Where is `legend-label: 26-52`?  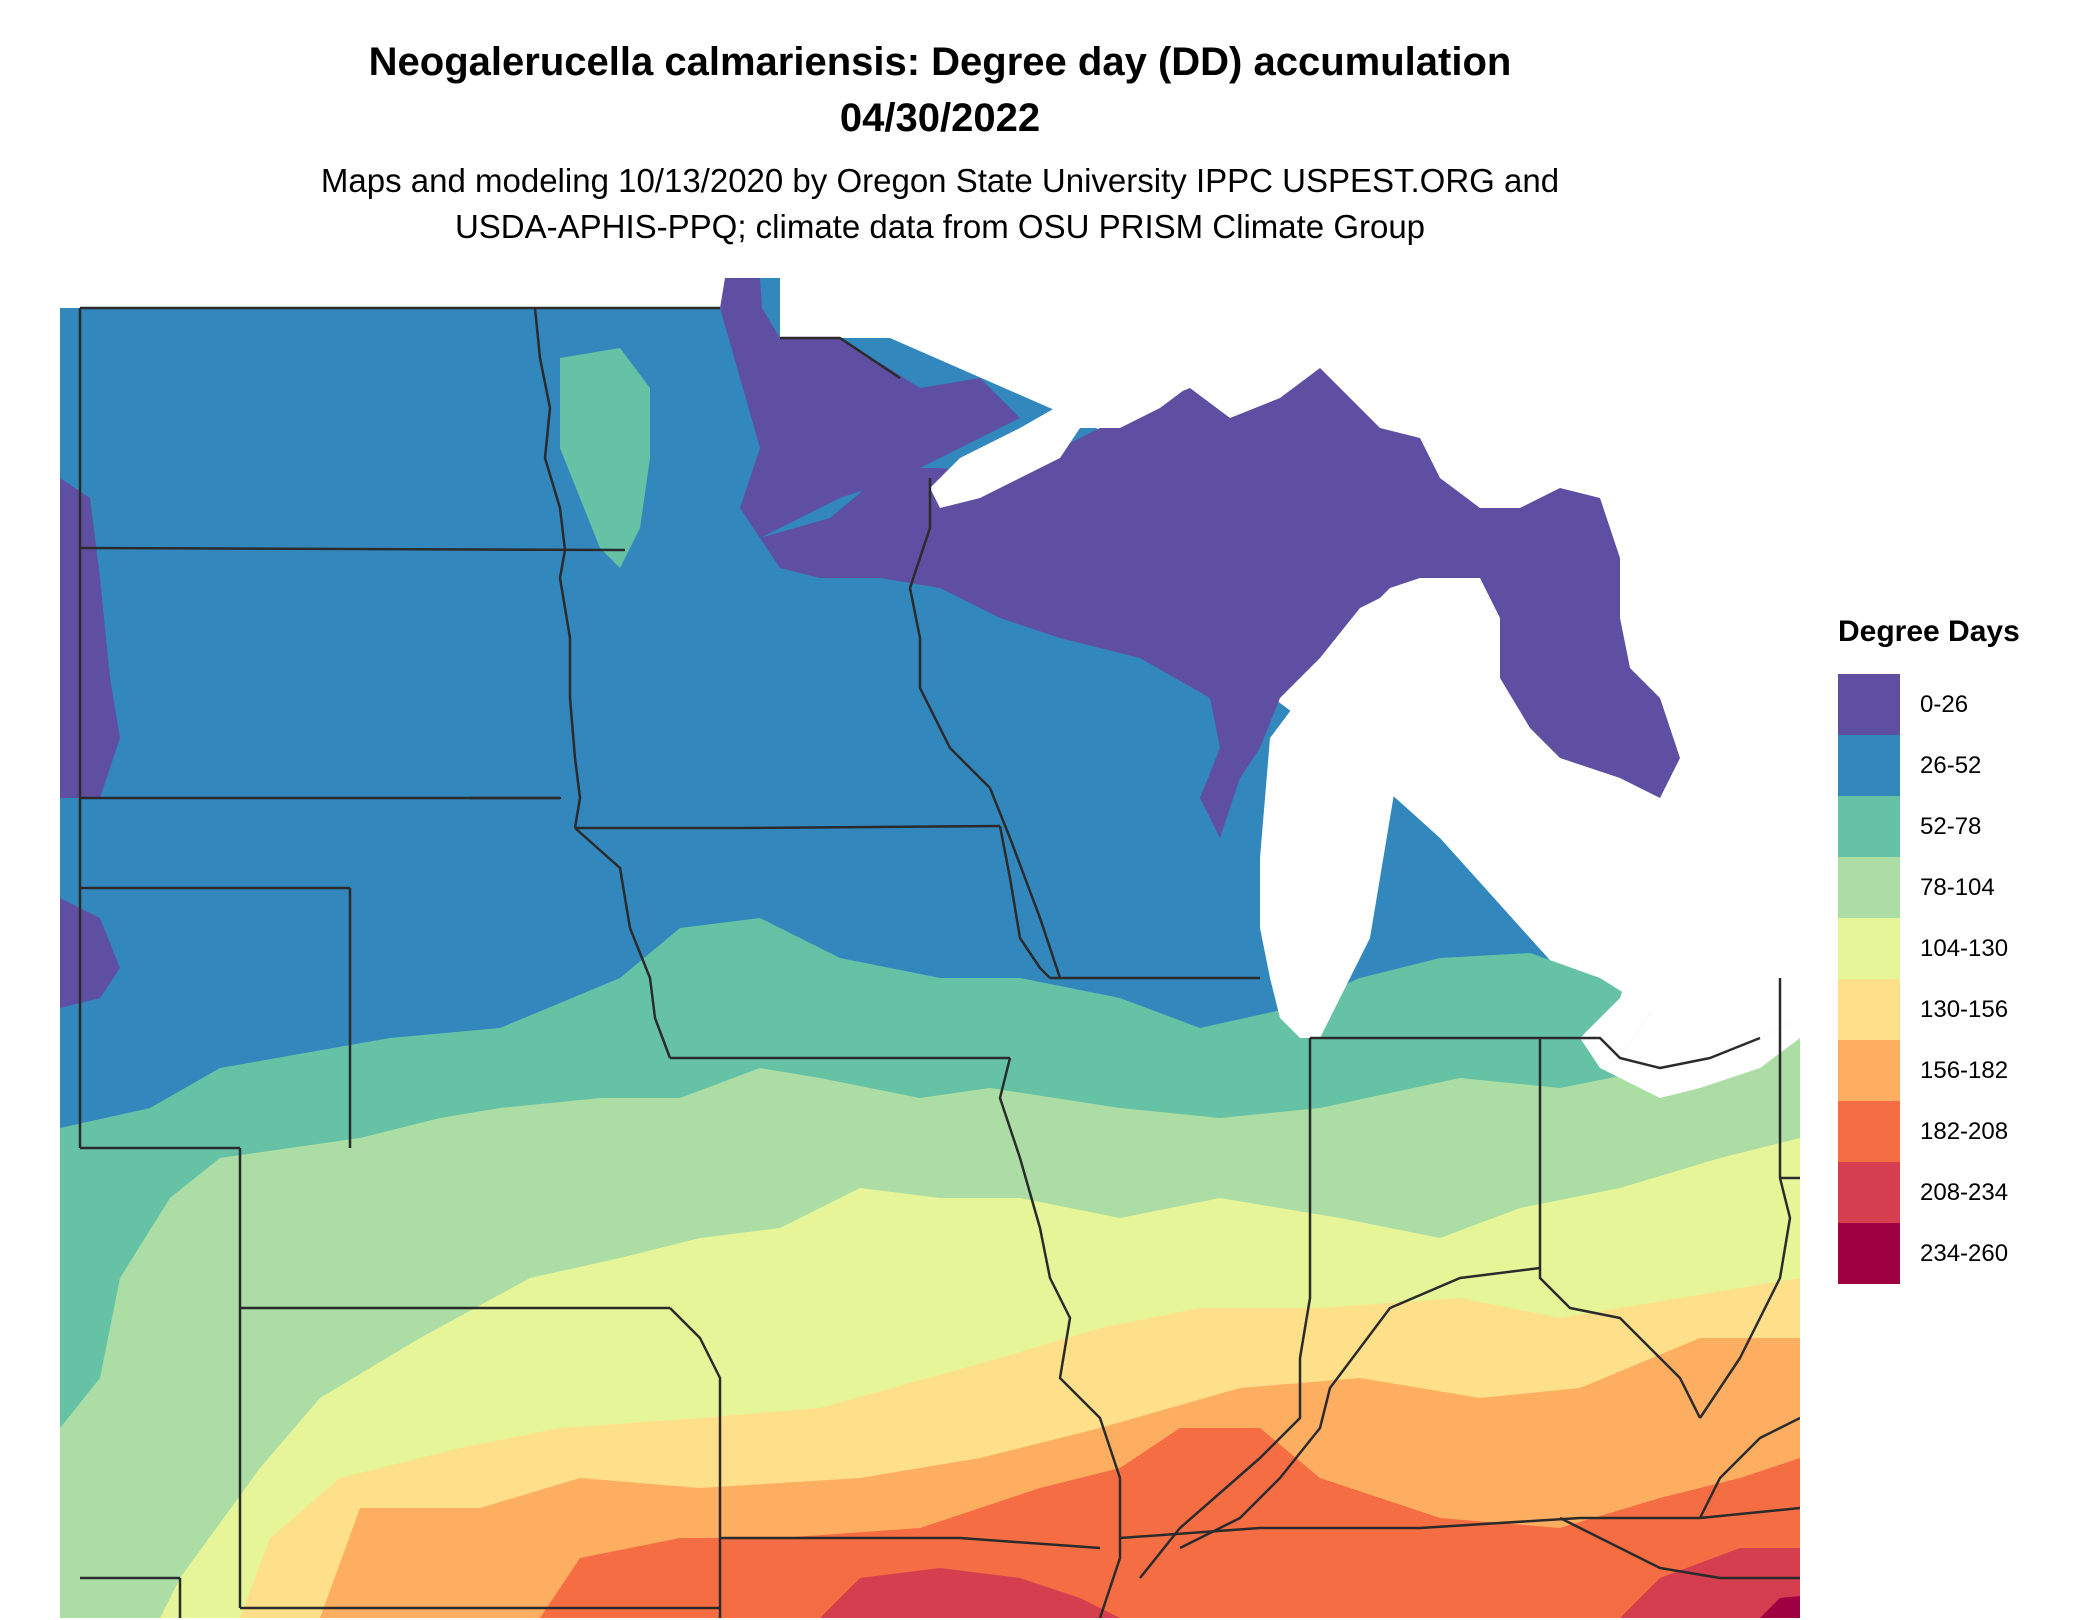
legend-label: 26-52 is located at coordinates (1951, 765).